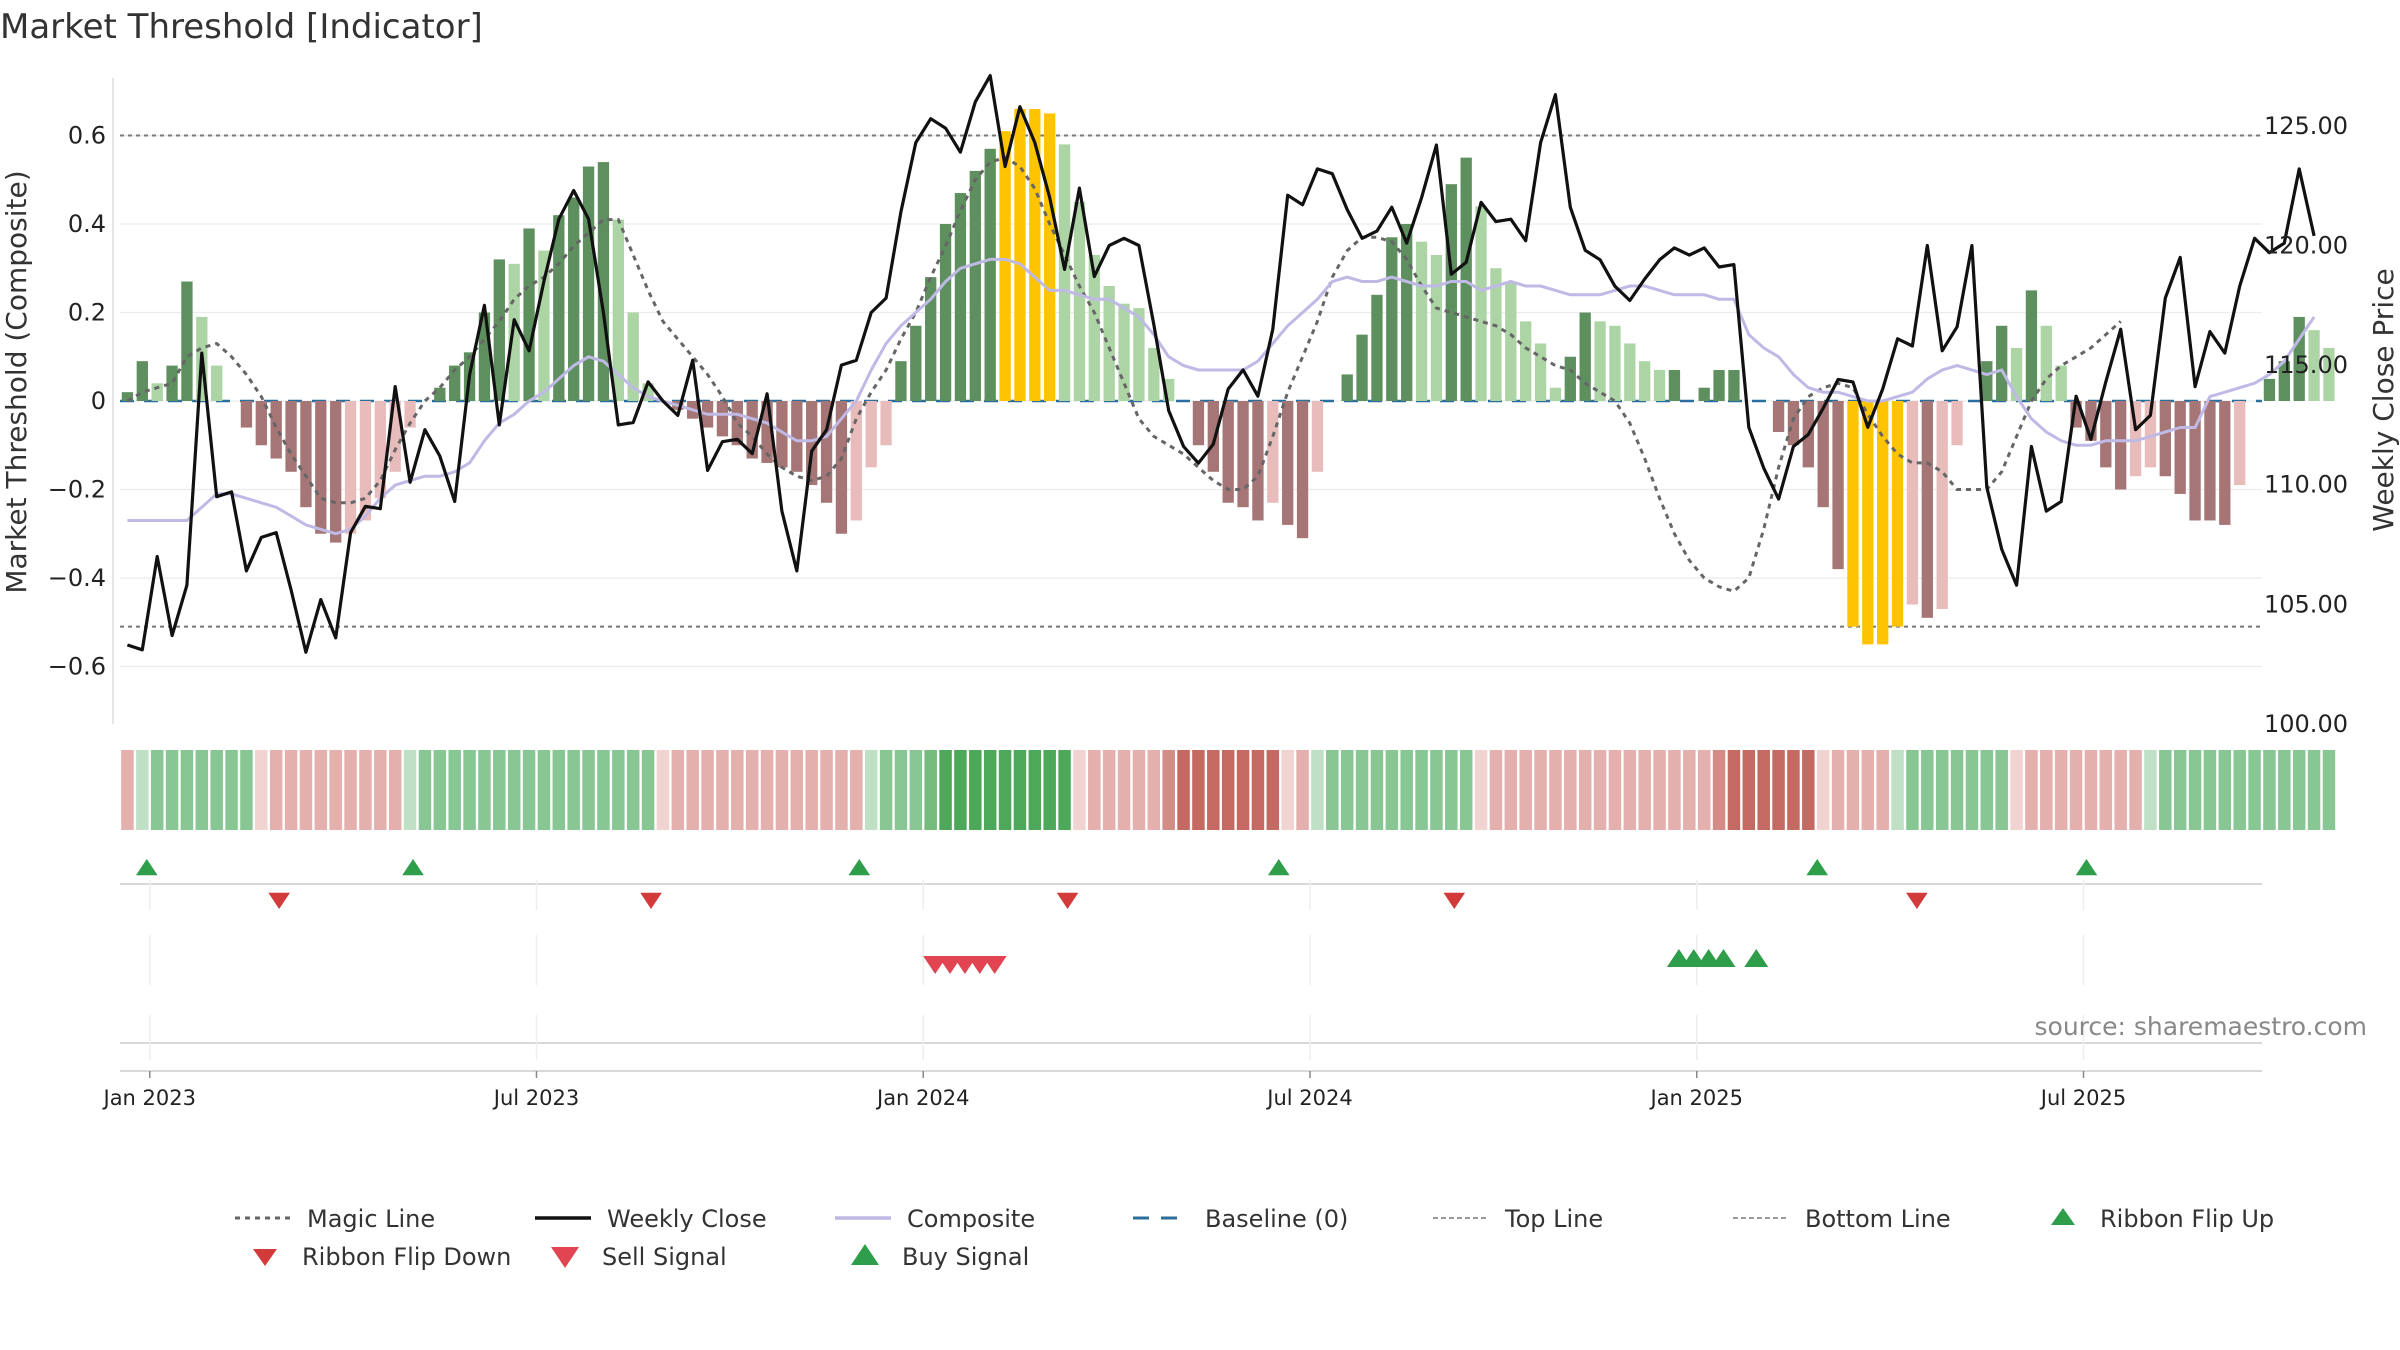  What do you see at coordinates (2306, 425) in the screenshot?
I see `y2-axis-ticks: 125.00 120.00 115.00 110.00 105.00 100.00` at bounding box center [2306, 425].